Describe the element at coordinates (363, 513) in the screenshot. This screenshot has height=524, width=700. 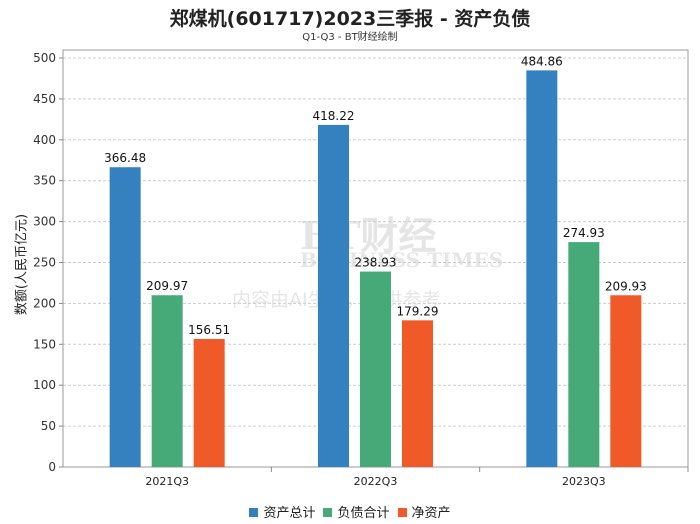
I see `legend-label: 负债合计` at that location.